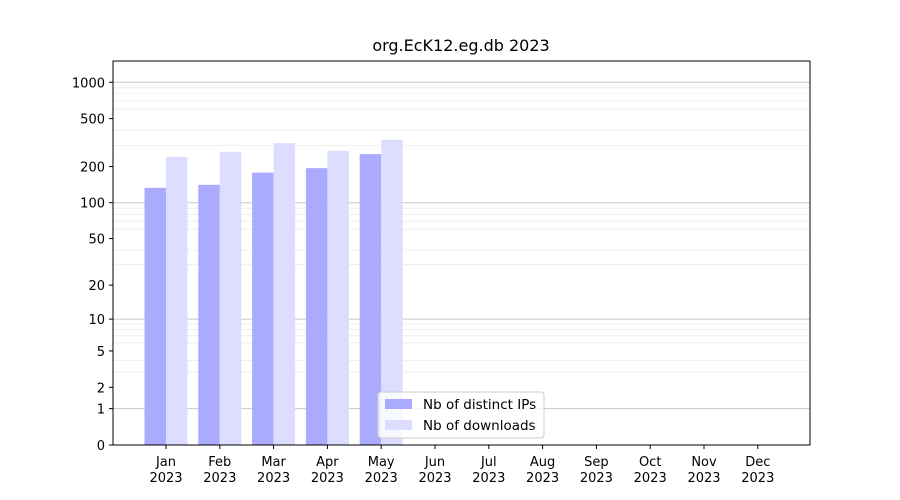 The width and height of the screenshot is (900, 500). What do you see at coordinates (479, 405) in the screenshot?
I see `legend-label: Nb of distinct IPs` at bounding box center [479, 405].